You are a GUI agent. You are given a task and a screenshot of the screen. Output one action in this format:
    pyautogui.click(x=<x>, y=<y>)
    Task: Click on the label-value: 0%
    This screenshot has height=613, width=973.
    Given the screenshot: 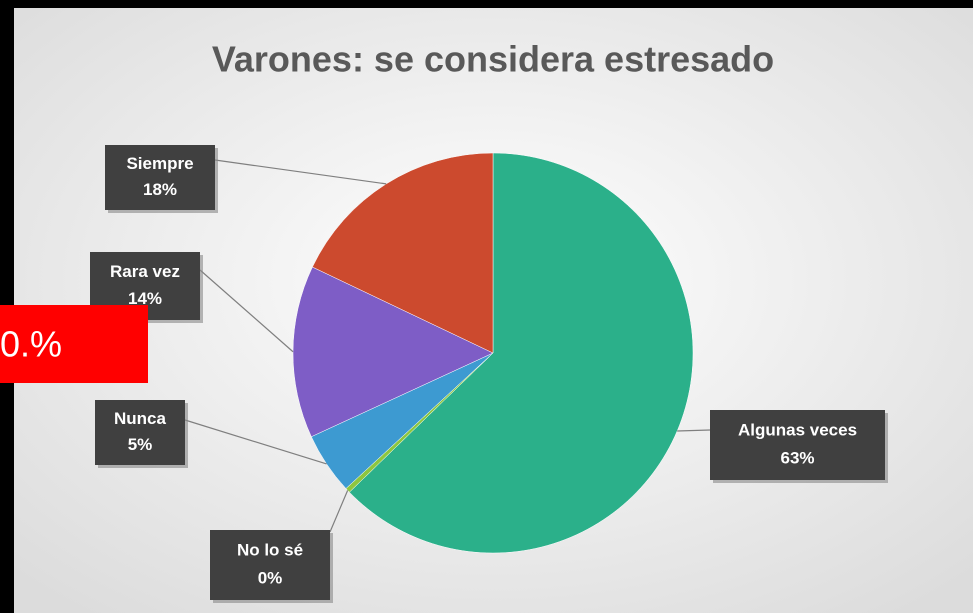 What is the action you would take?
    pyautogui.click(x=270, y=577)
    